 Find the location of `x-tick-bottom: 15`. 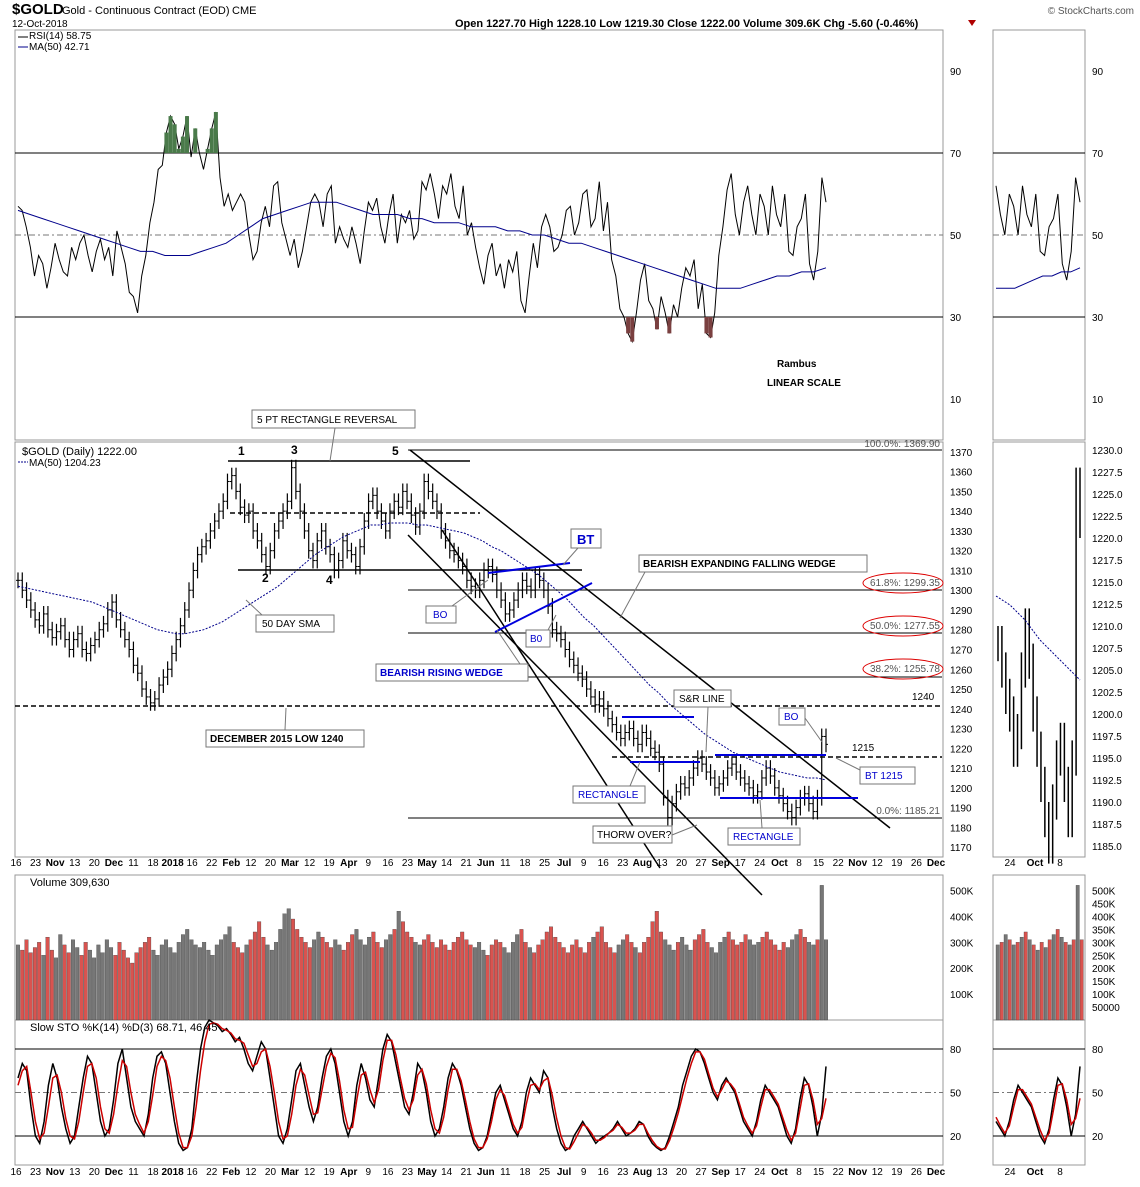

x-tick-bottom: 15 is located at coordinates (819, 1172).